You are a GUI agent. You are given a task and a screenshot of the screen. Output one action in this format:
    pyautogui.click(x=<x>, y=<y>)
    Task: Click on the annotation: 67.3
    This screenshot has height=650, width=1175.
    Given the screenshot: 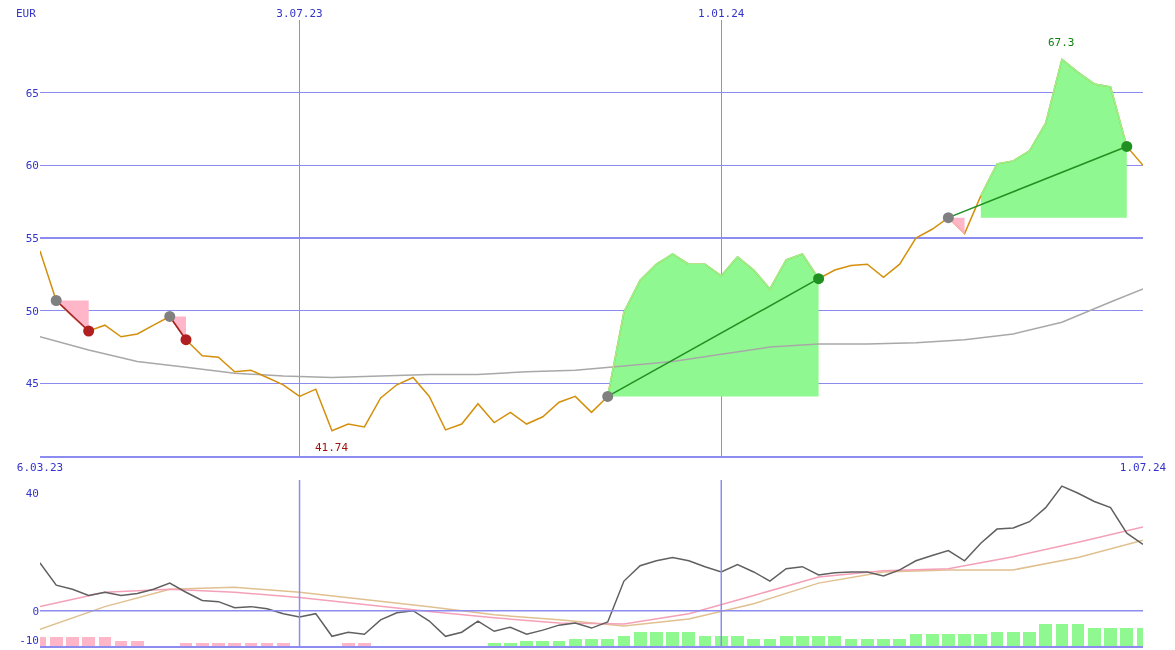 What is the action you would take?
    pyautogui.click(x=1061, y=42)
    